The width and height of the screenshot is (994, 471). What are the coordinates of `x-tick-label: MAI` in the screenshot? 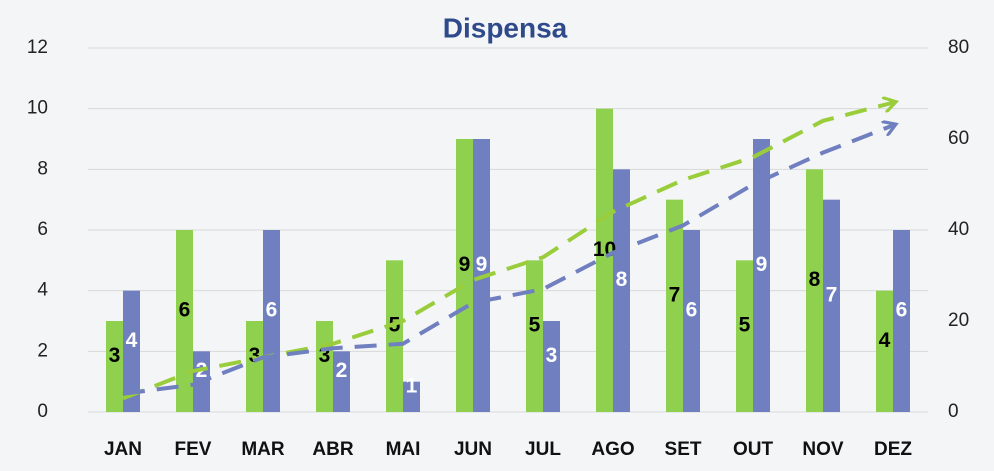 It's located at (403, 449).